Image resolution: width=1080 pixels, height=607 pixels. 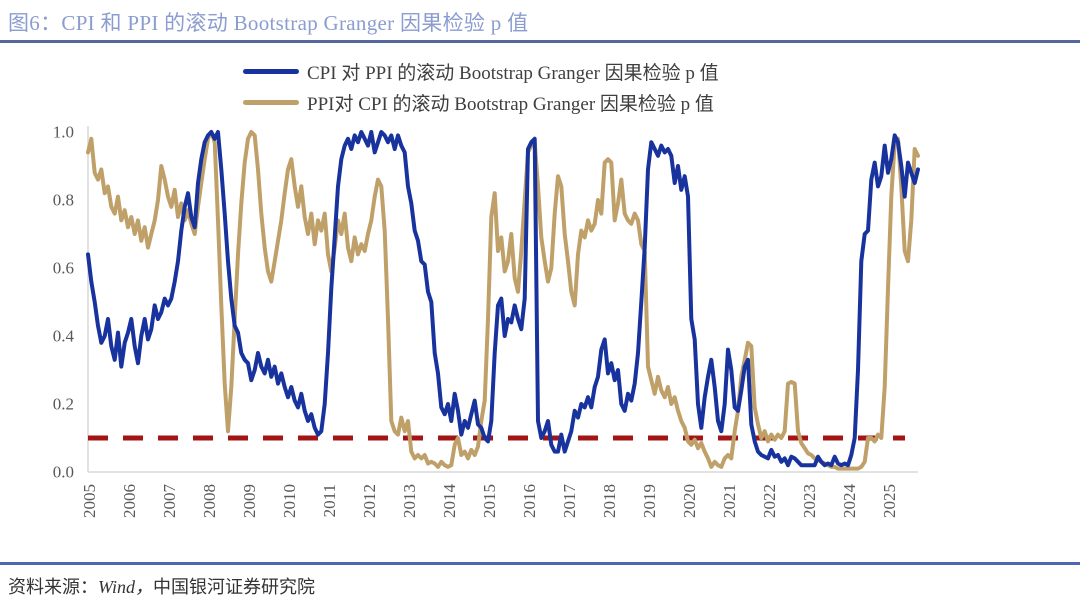 What do you see at coordinates (510, 104) in the screenshot?
I see `legend-label-ppi: PPI对 CPI 的滚动 Bootstrap Granger 因果检验 p 值` at bounding box center [510, 104].